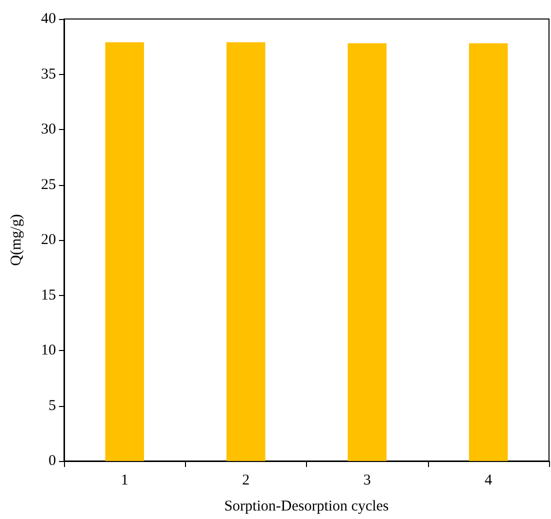 This screenshot has height=519, width=551. What do you see at coordinates (16, 240) in the screenshot?
I see `y-axis-title: Q(mg/g)` at bounding box center [16, 240].